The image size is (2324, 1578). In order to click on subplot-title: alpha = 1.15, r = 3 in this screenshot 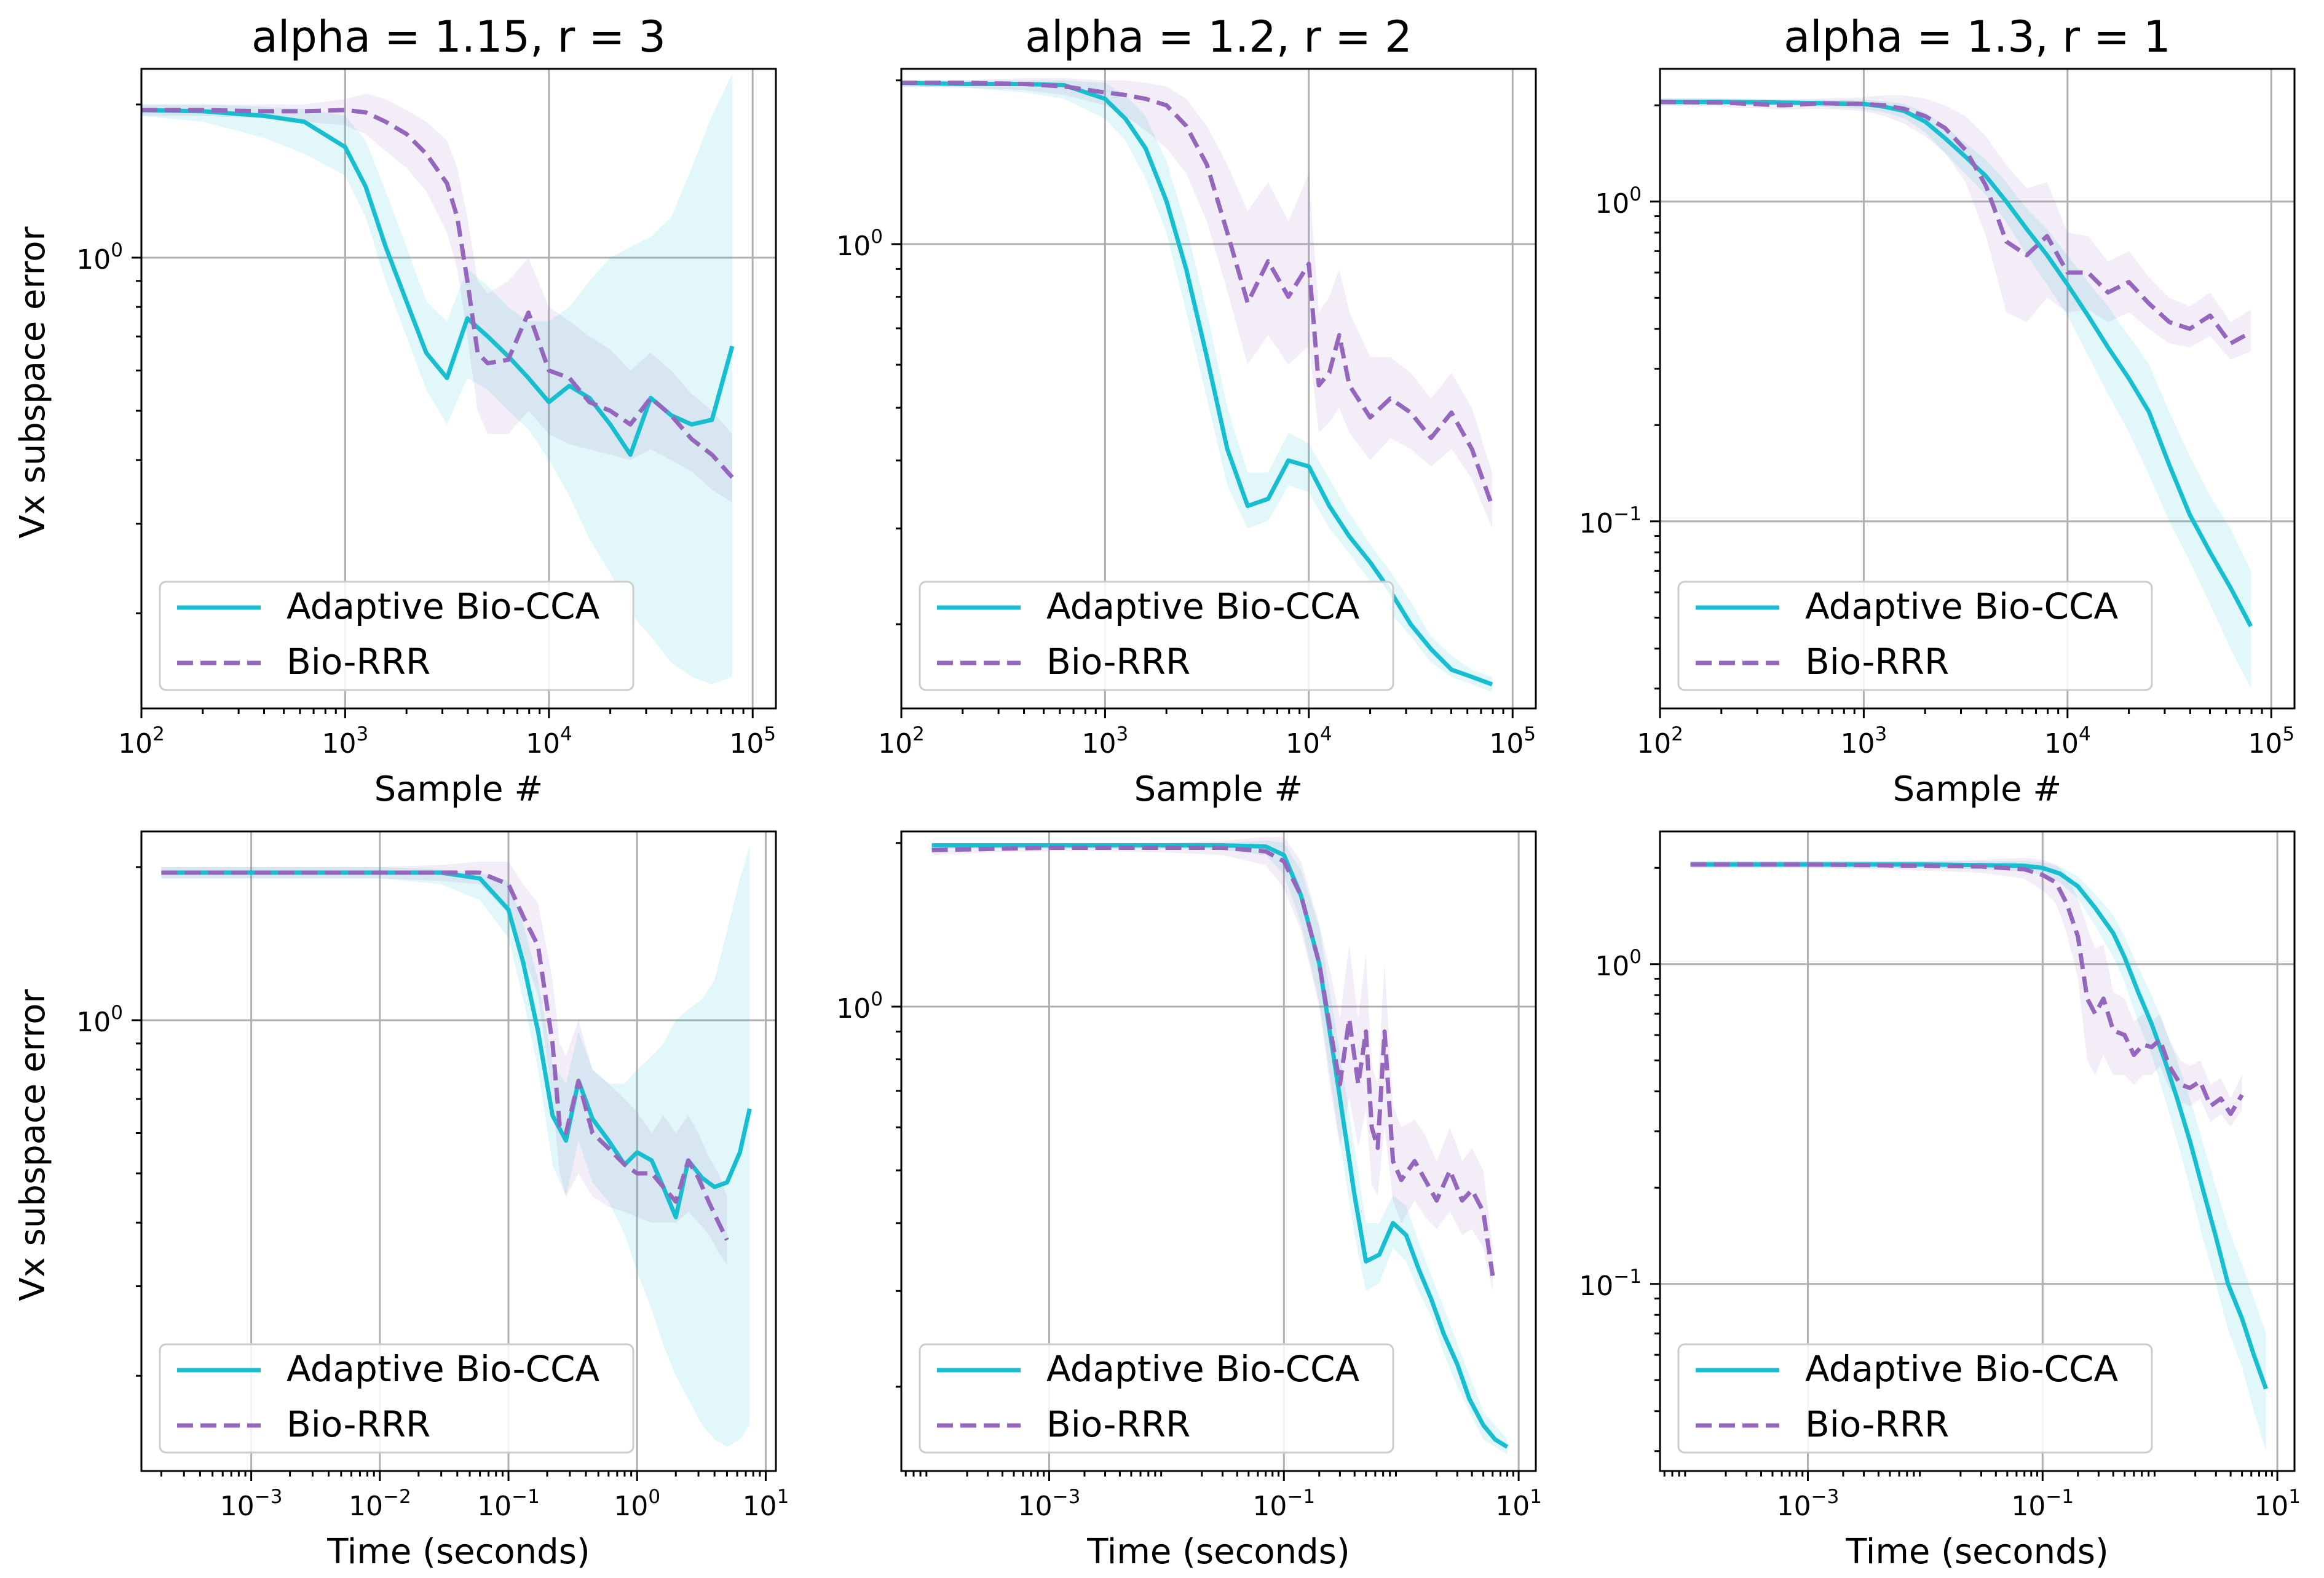, I will do `click(458, 37)`.